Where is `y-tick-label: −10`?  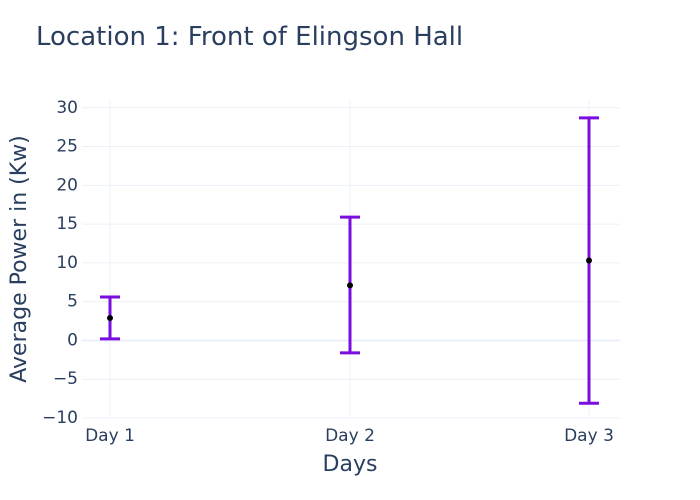
y-tick-label: −10 is located at coordinates (60, 418).